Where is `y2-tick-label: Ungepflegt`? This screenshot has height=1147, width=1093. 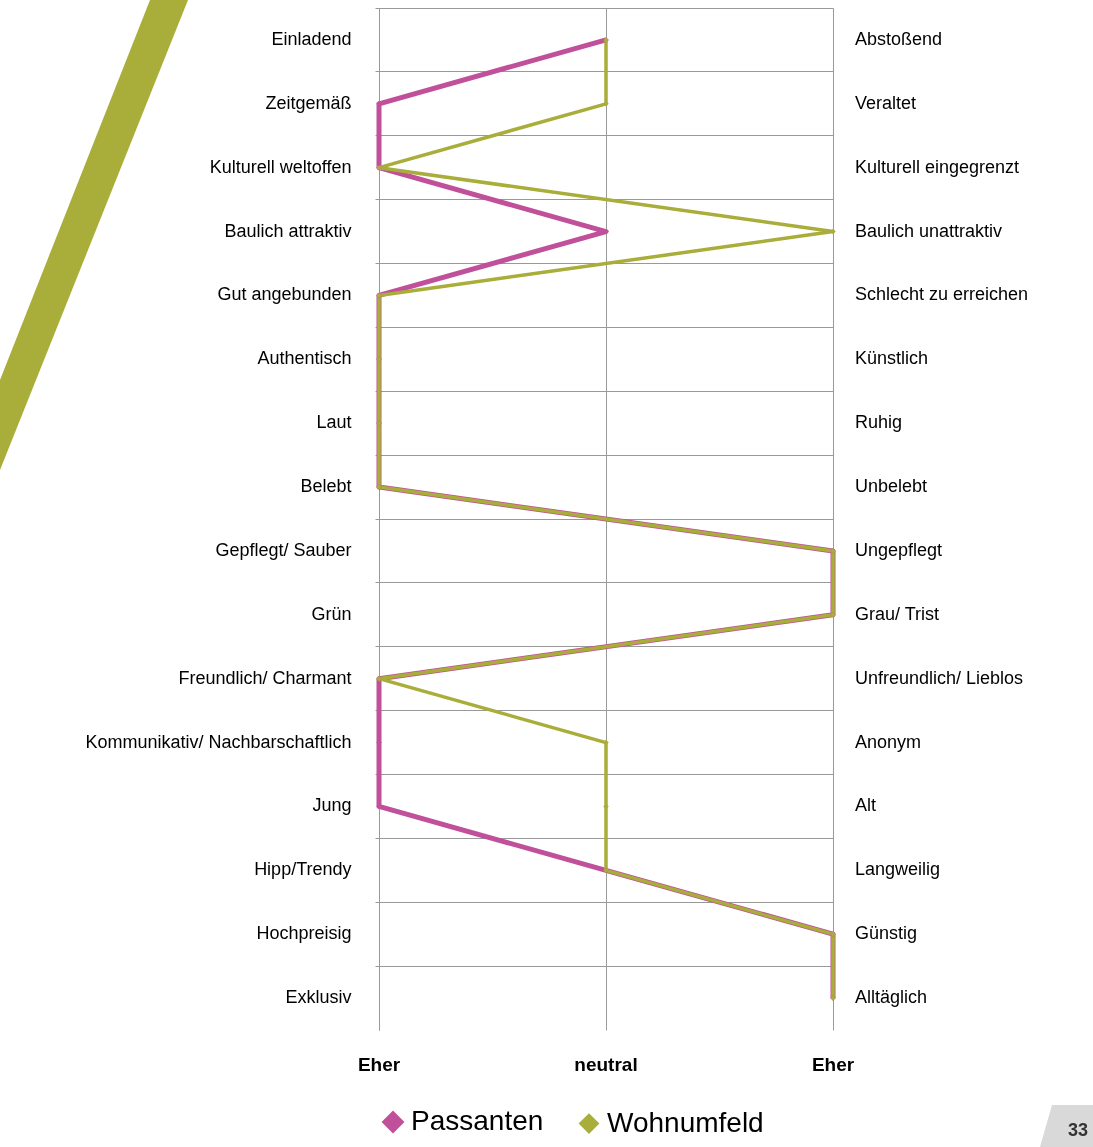
y2-tick-label: Ungepflegt is located at coordinates (899, 549).